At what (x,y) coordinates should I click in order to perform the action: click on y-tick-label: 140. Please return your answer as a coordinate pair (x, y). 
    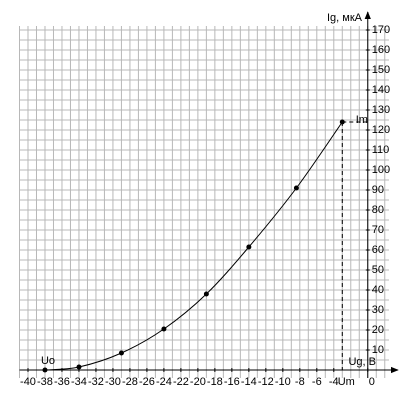
    Looking at the image, I should click on (381, 90).